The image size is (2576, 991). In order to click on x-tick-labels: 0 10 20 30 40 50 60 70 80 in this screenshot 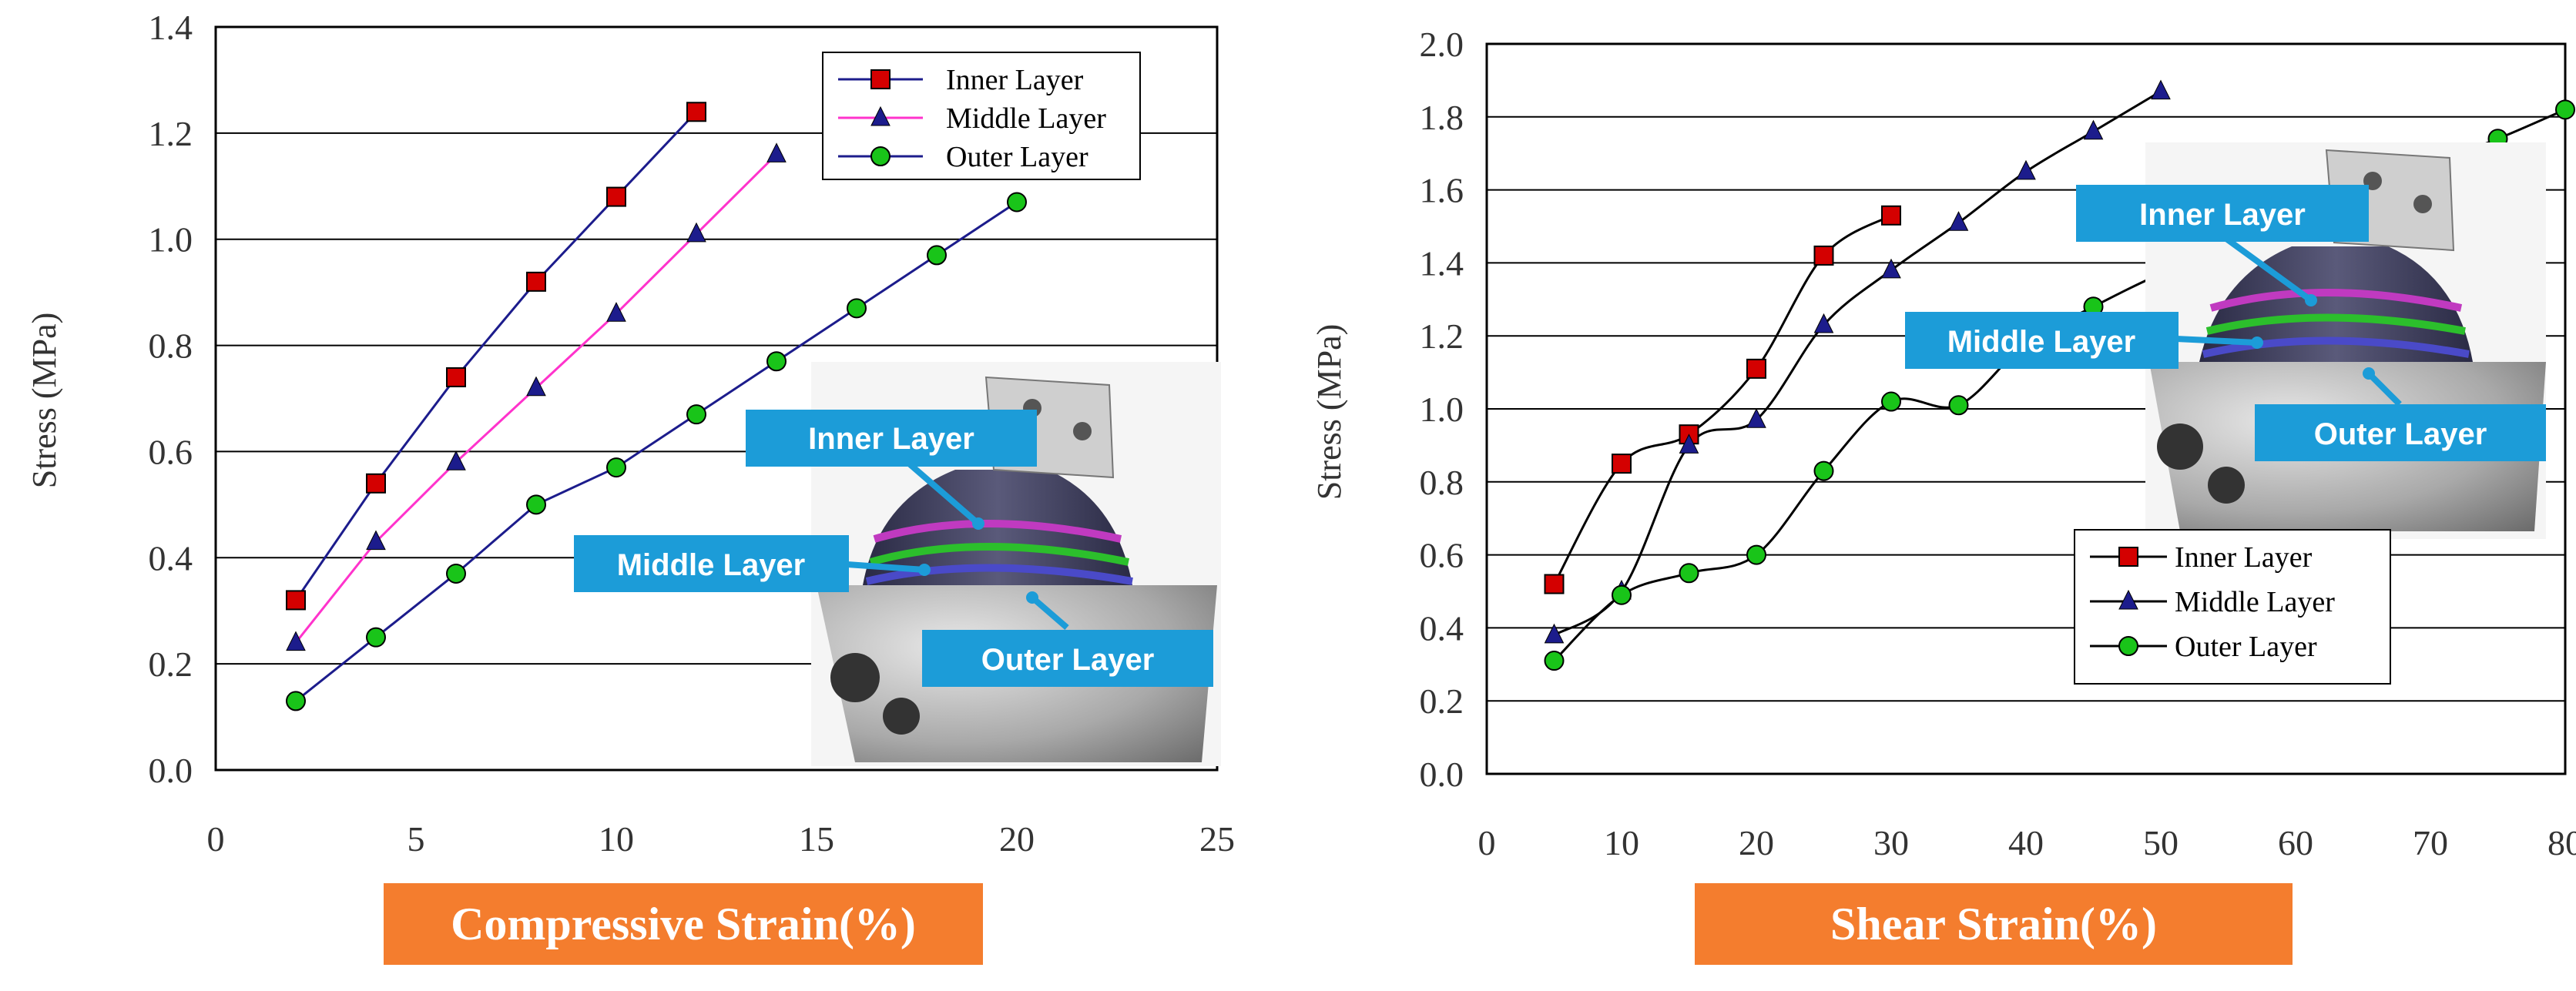, I will do `click(2027, 842)`.